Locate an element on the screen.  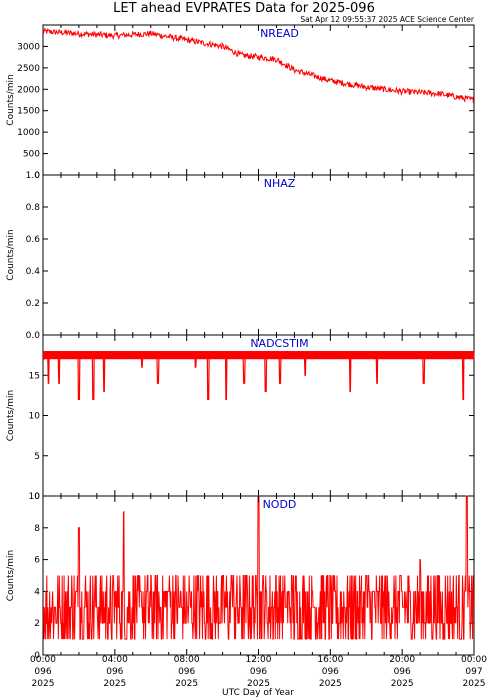
y-tick-label: 1500 is located at coordinates (28, 112).